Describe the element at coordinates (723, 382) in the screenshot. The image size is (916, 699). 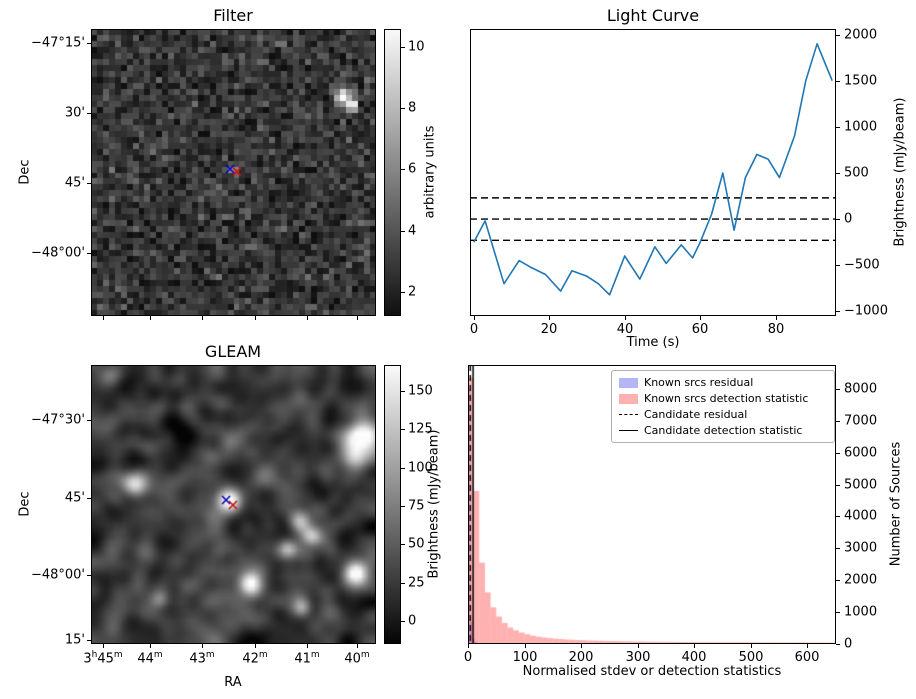
I see `legend-entry: Known srcs residual` at that location.